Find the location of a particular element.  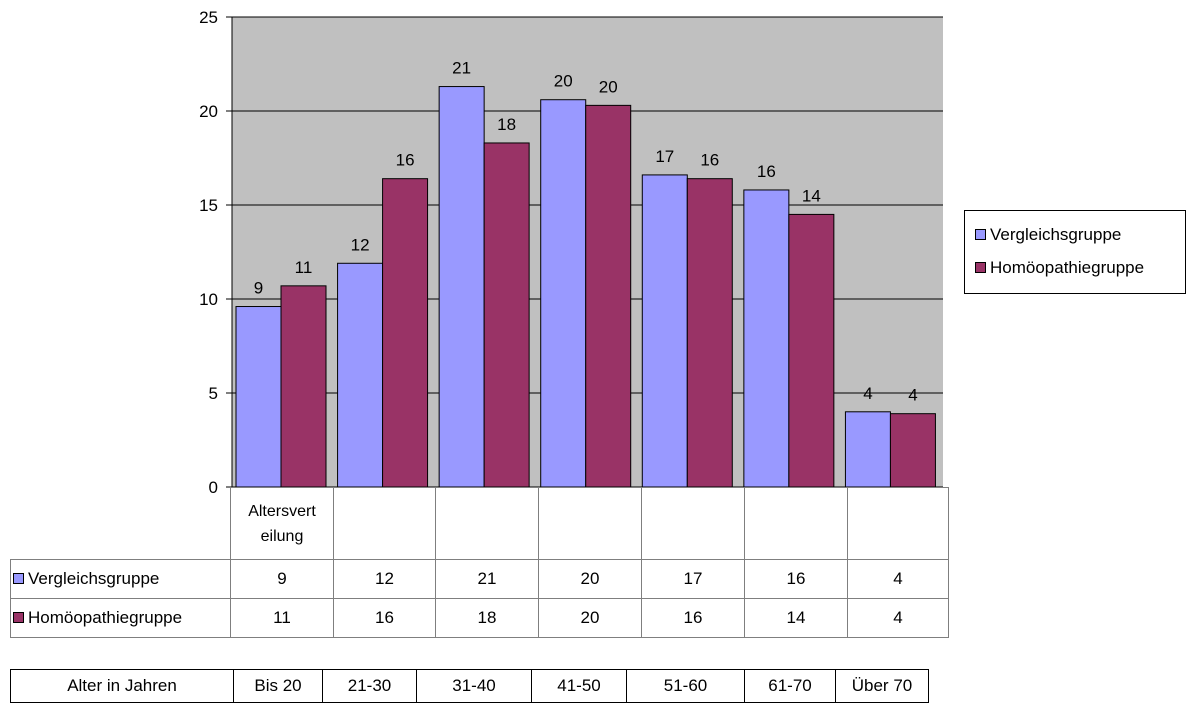

y-tick-label: 20 is located at coordinates (208, 111).